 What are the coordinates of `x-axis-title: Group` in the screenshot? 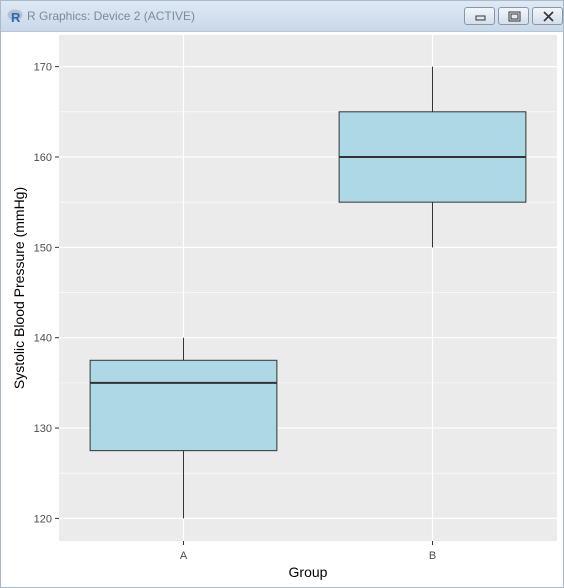 It's located at (308, 572).